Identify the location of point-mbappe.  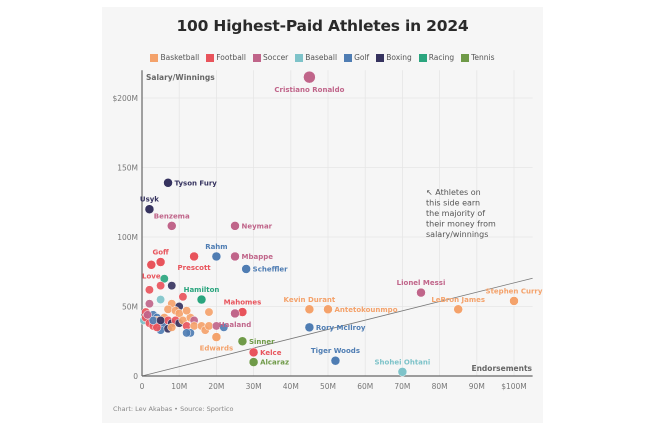
(235, 256).